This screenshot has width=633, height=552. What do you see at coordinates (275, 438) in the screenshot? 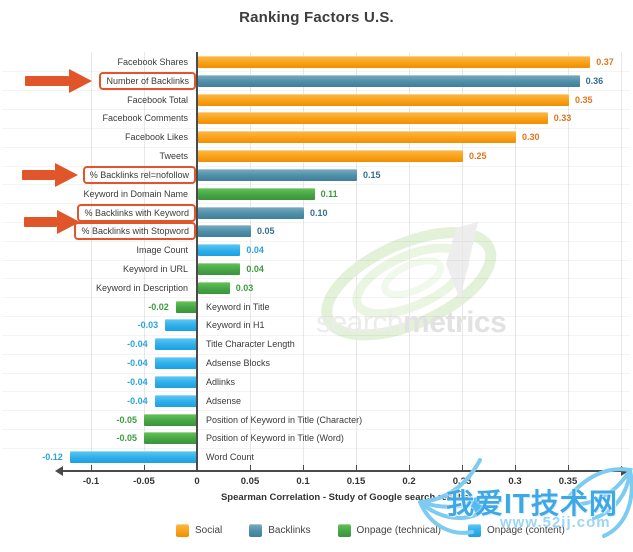
I see `category-label: Position of Keyword in Title (Word)` at bounding box center [275, 438].